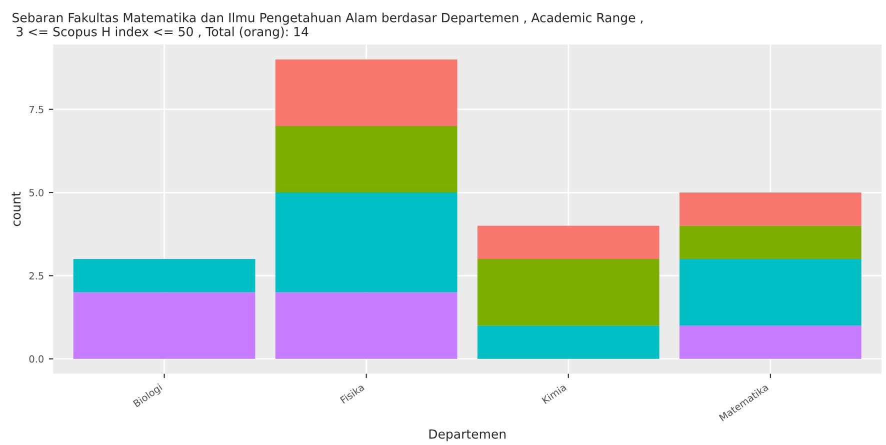 This screenshot has width=886, height=445. Describe the element at coordinates (467, 435) in the screenshot. I see `x-axis-title: Departemen` at that location.